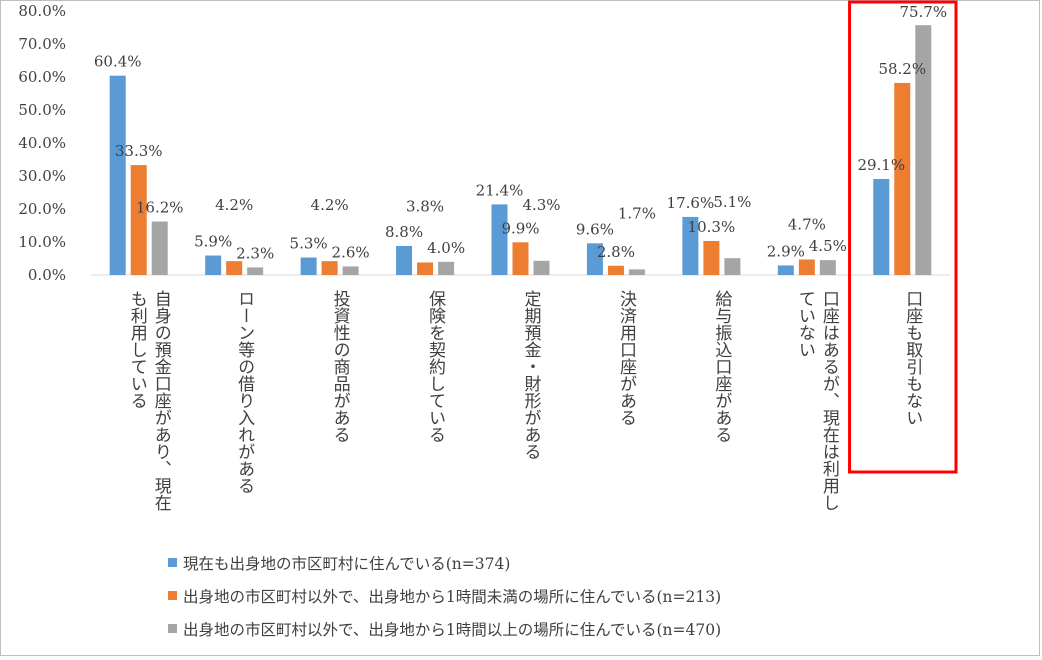 The width and height of the screenshot is (1042, 660). What do you see at coordinates (881, 165) in the screenshot?
I see `data-label: 29.1%` at bounding box center [881, 165].